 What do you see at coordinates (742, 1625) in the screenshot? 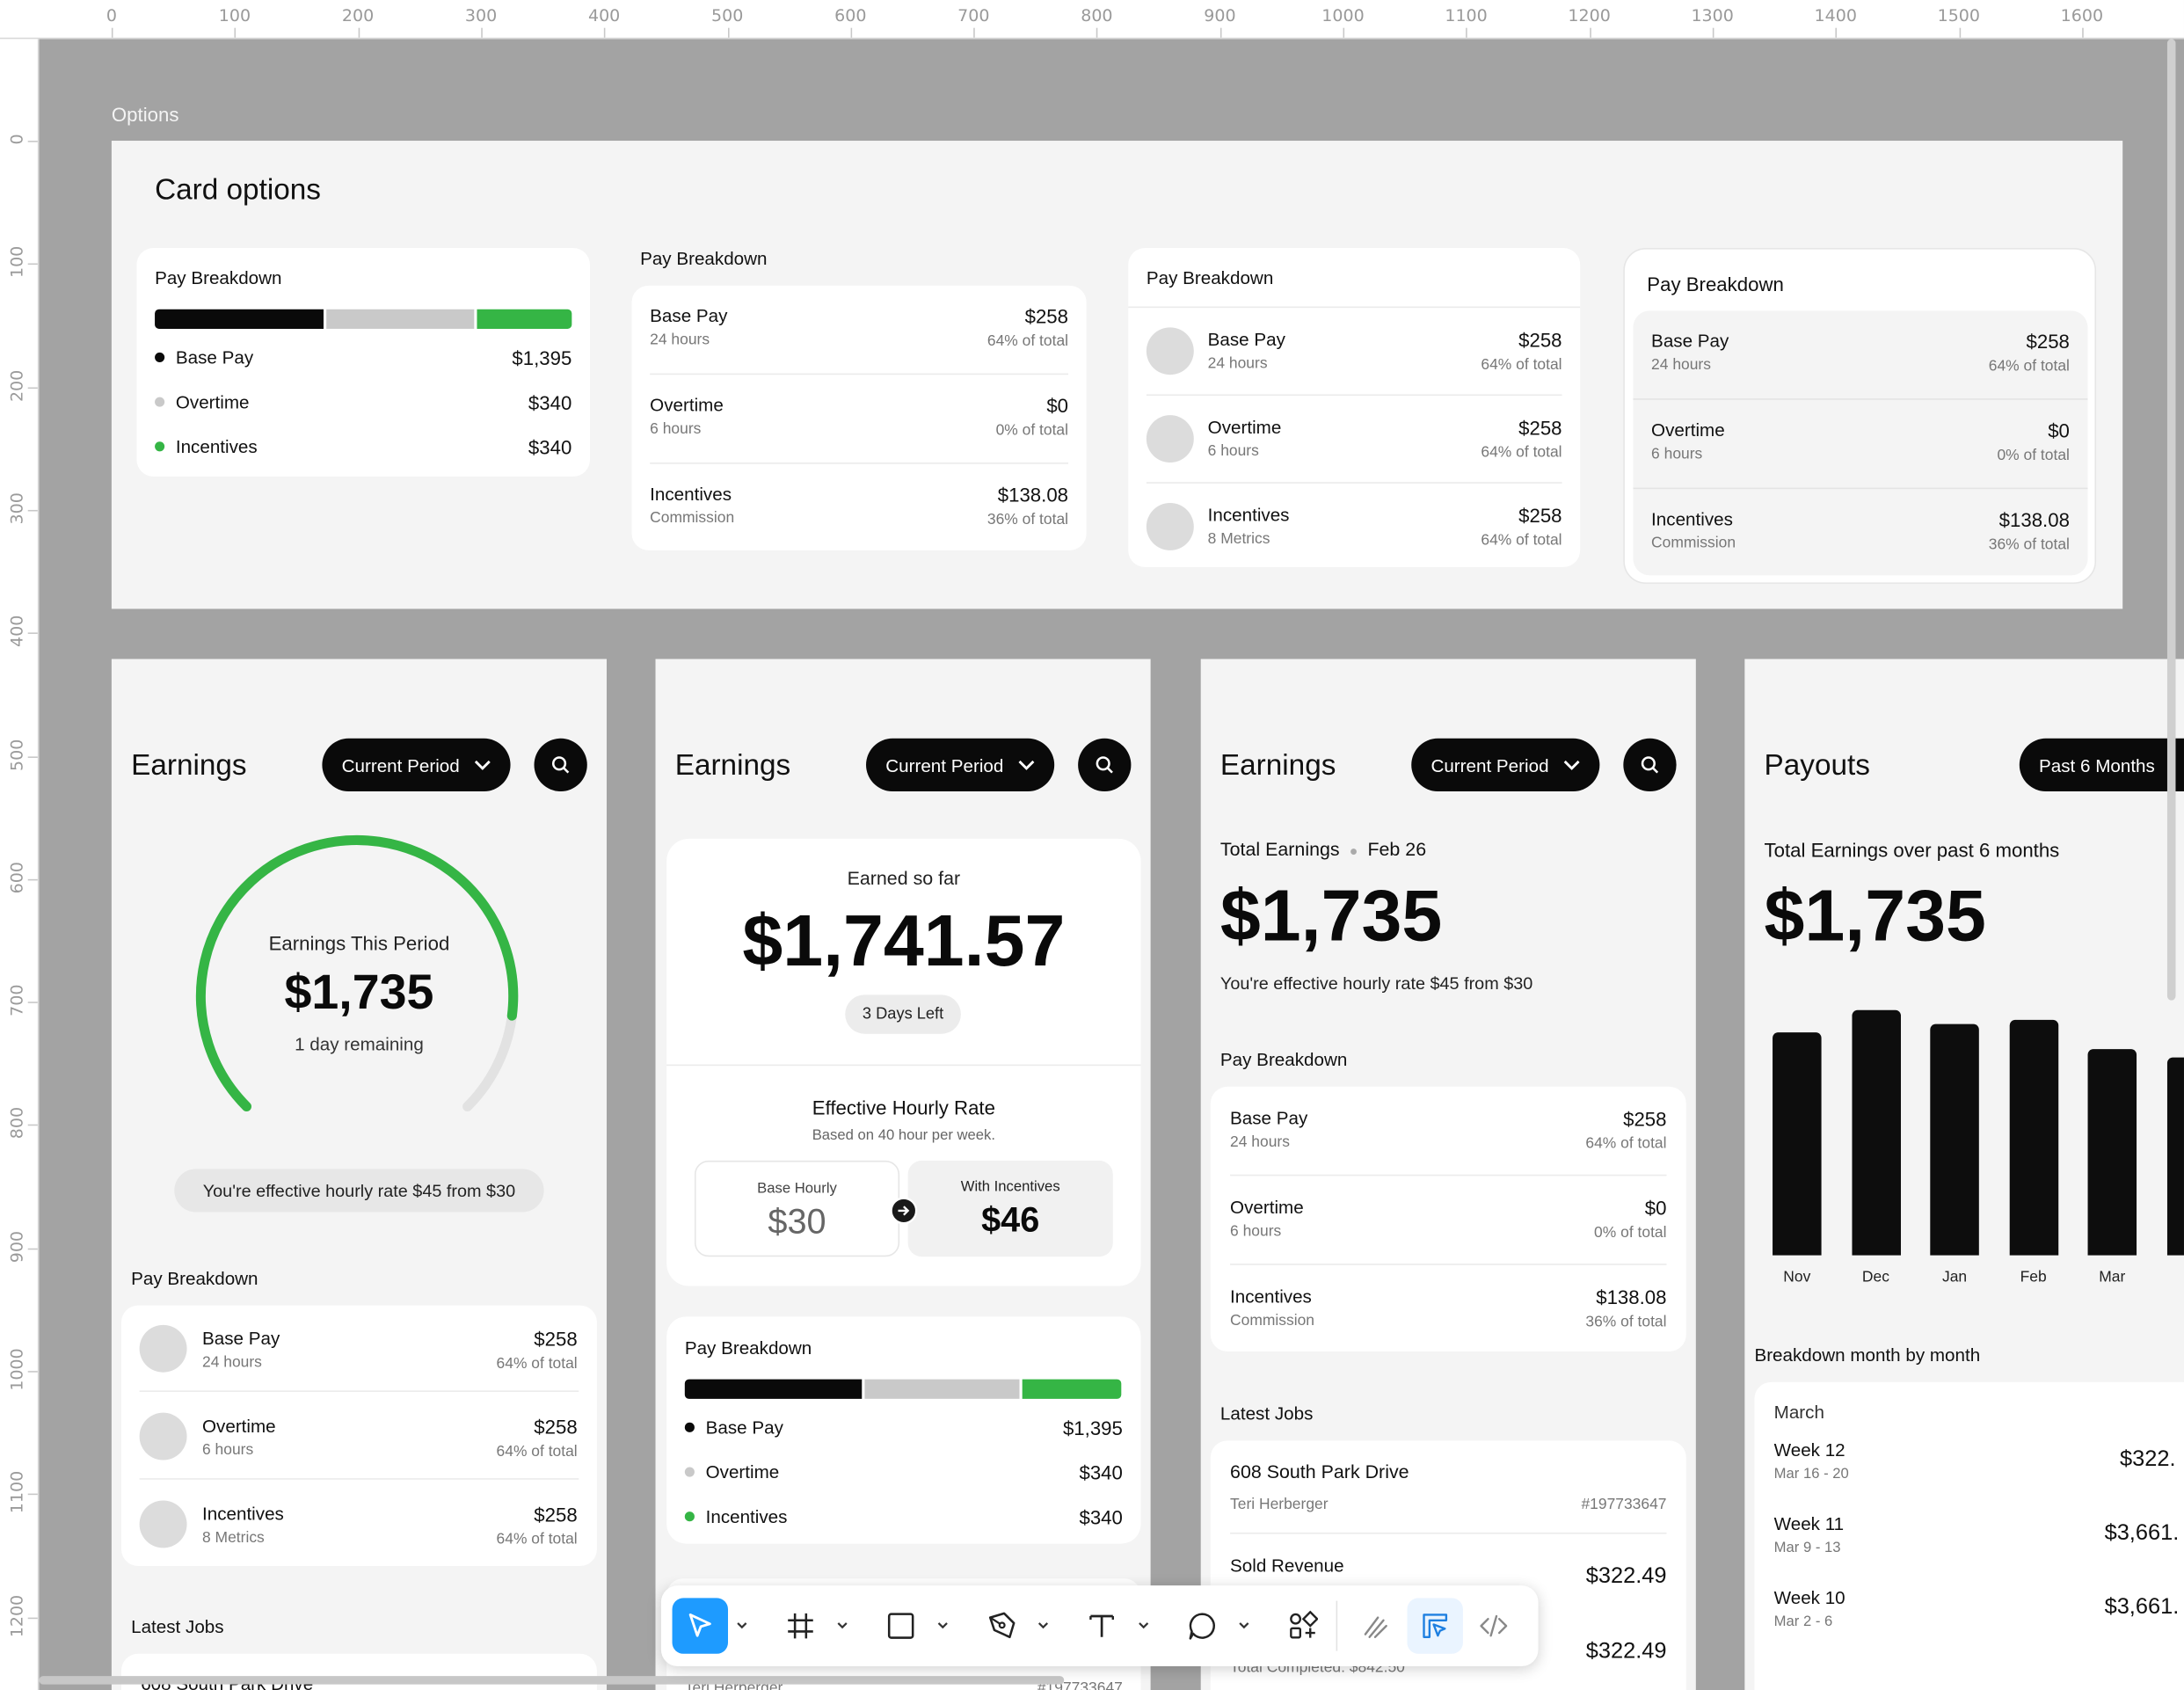
I see `move-tool-menu` at bounding box center [742, 1625].